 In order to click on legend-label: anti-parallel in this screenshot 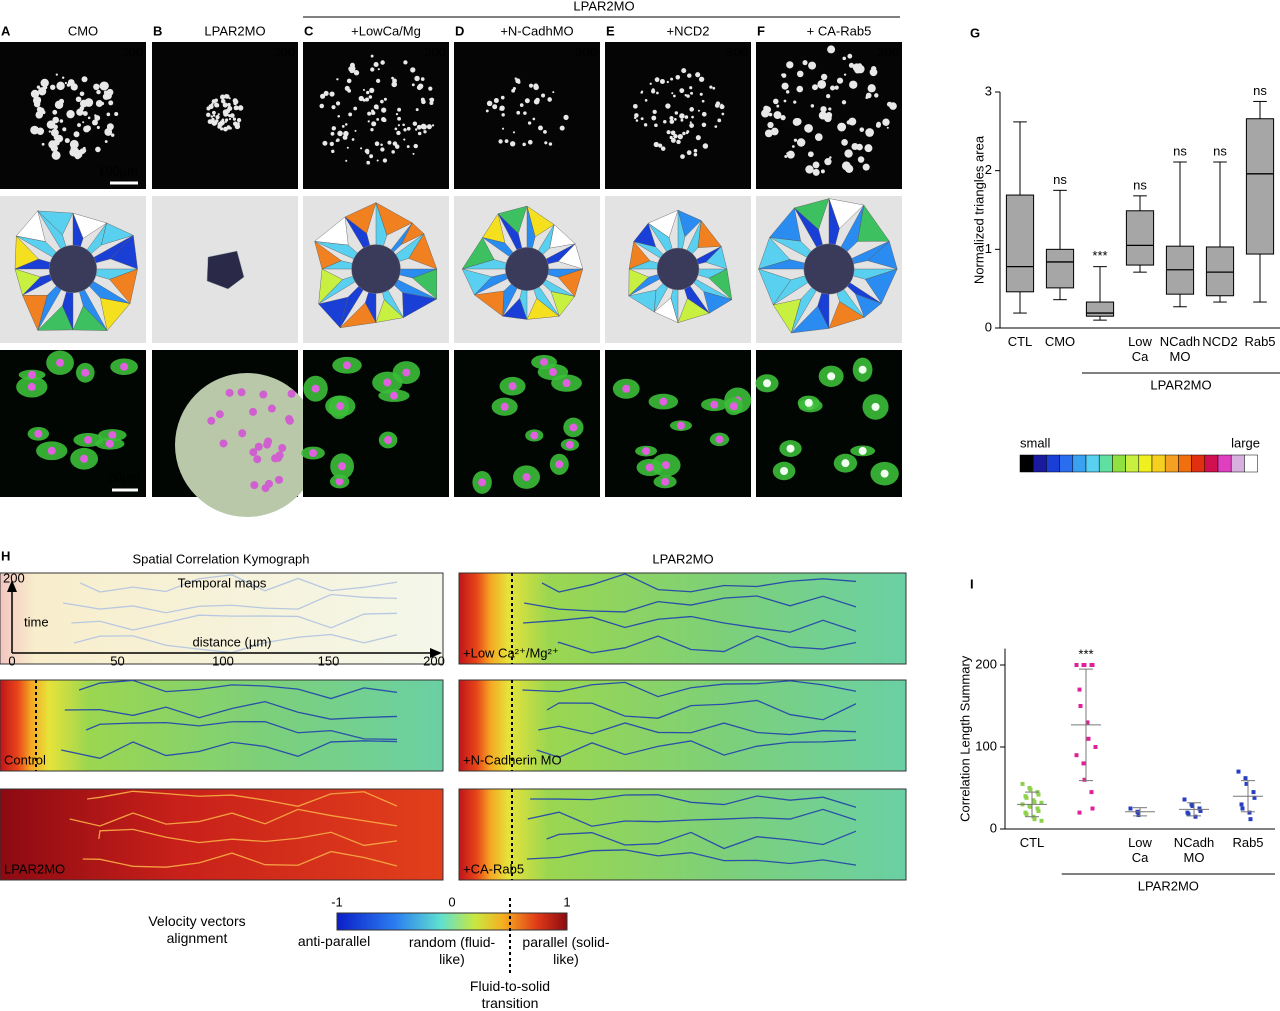, I will do `click(334, 941)`.